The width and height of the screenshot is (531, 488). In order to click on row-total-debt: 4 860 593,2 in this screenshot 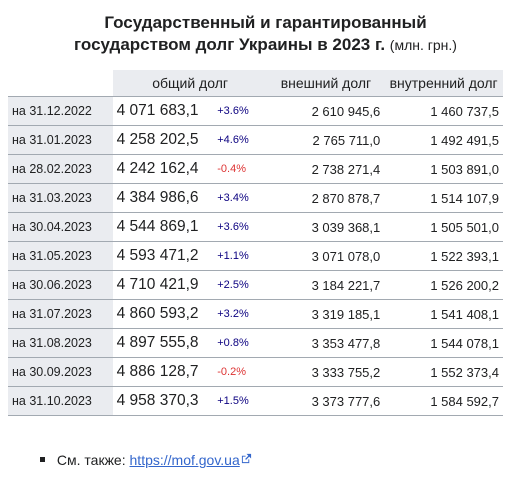, I will do `click(163, 314)`.